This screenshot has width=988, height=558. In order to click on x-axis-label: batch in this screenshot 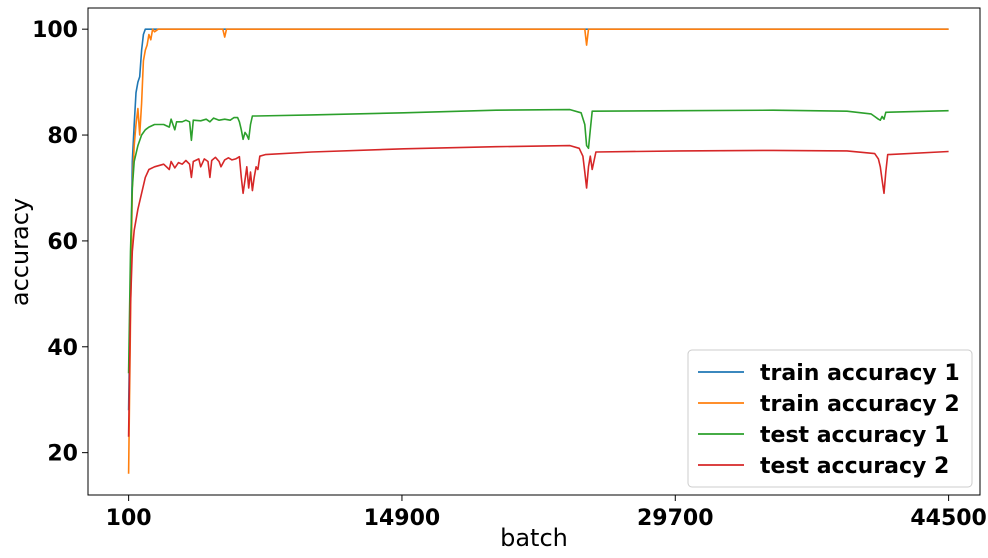, I will do `click(534, 538)`.